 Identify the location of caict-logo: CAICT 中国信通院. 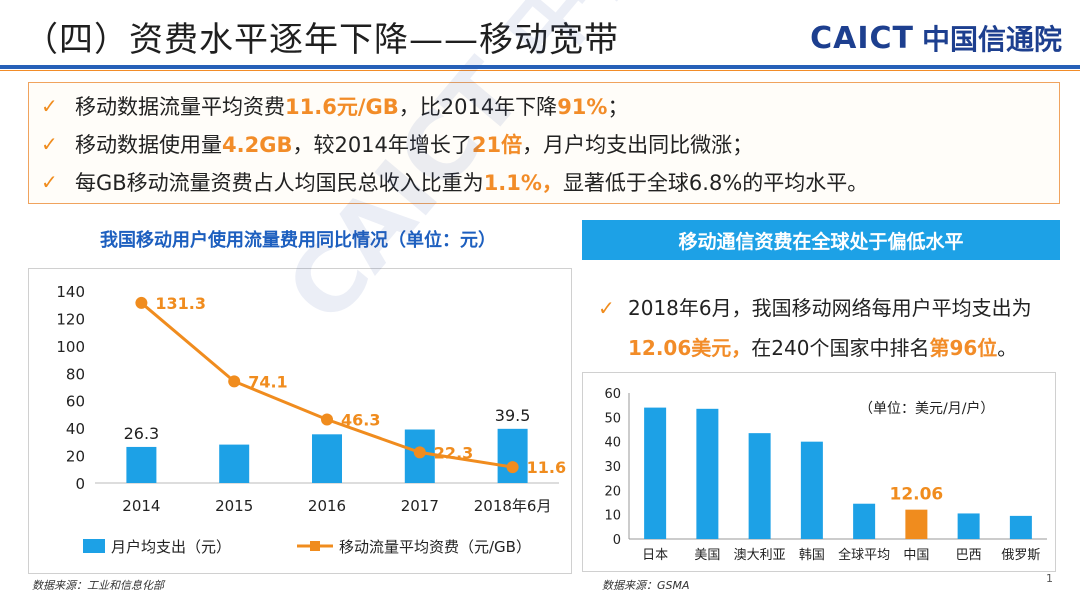
(936, 38).